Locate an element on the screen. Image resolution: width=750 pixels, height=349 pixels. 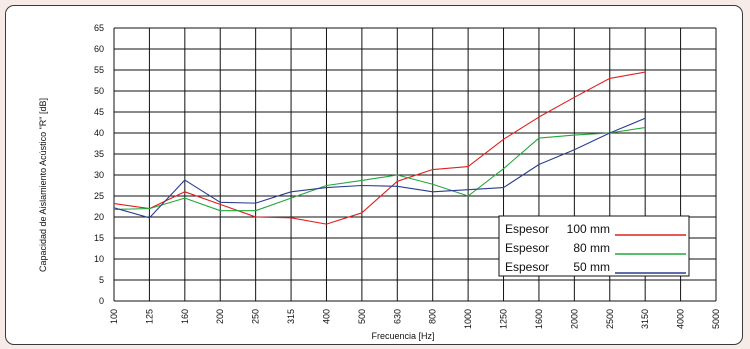
x-tick-label: 1000 is located at coordinates (468, 319).